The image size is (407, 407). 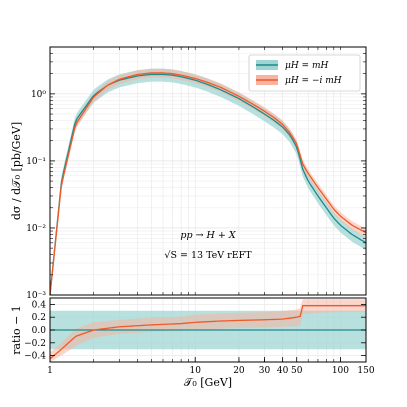 I want to click on ratio-ytick-label: 0.4, so click(x=39, y=305).